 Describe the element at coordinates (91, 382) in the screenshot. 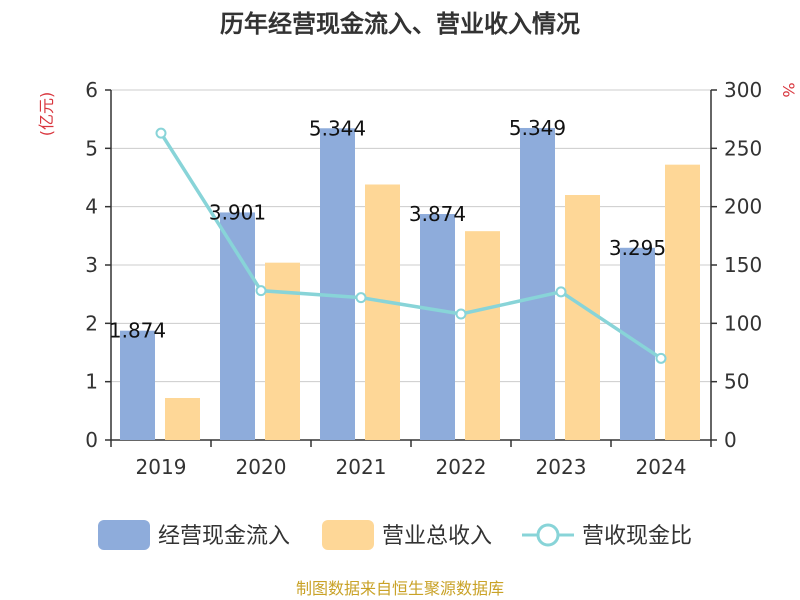

I see `left-axis-tick-label: 1` at that location.